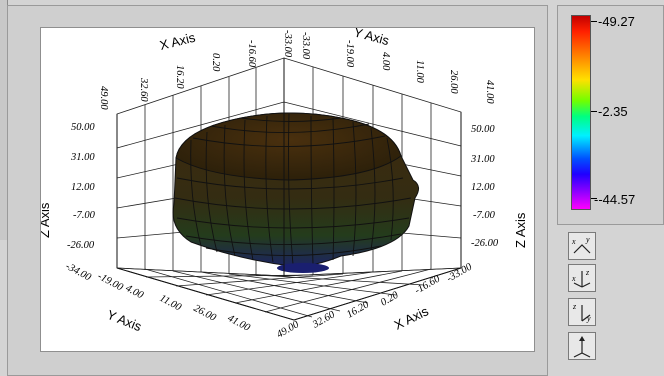 The image size is (664, 376). What do you see at coordinates (613, 111) in the screenshot?
I see `ramp-mid-label: -2.35` at bounding box center [613, 111].